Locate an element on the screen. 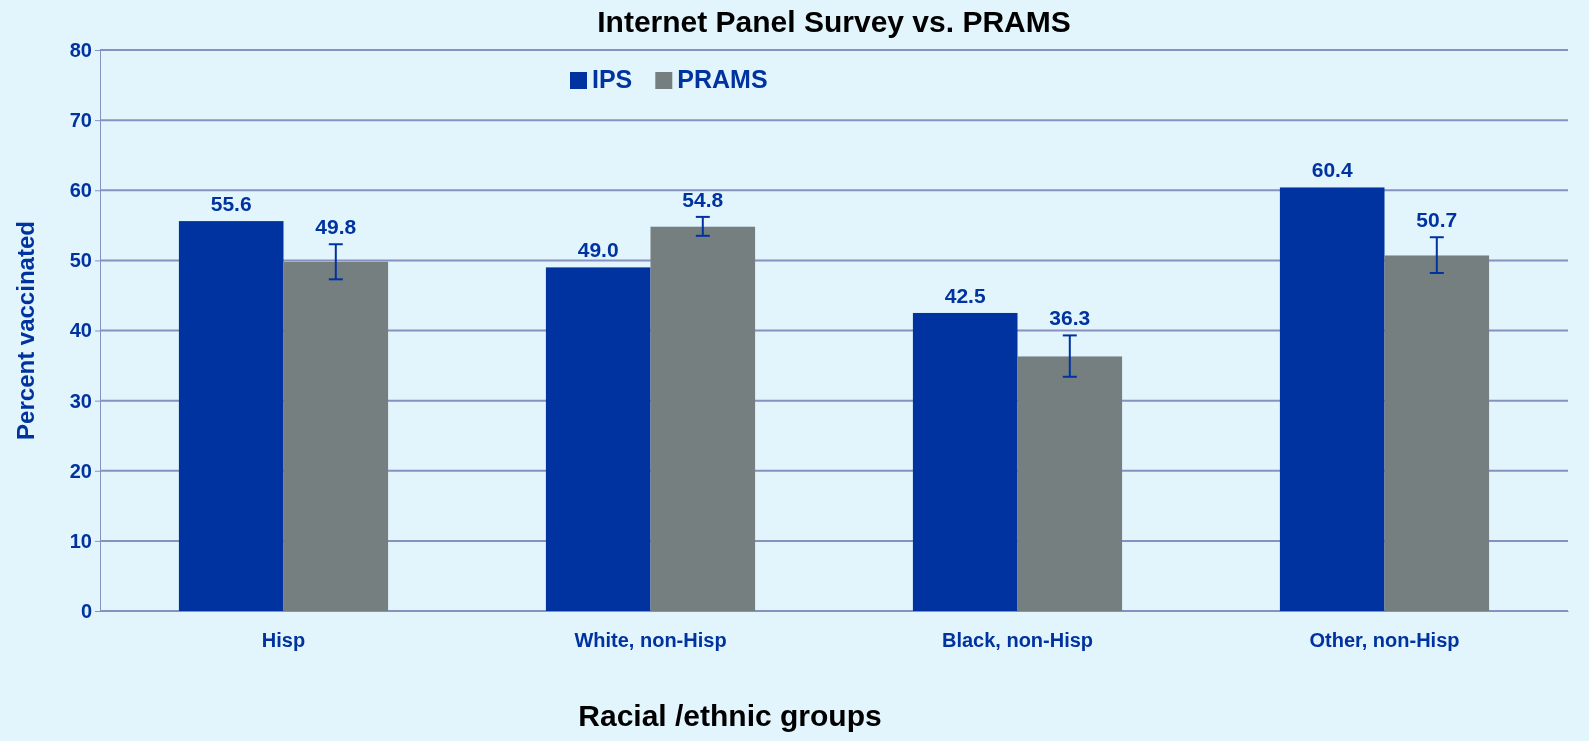 This screenshot has width=1589, height=741. data-label: 36.3 is located at coordinates (1070, 318).